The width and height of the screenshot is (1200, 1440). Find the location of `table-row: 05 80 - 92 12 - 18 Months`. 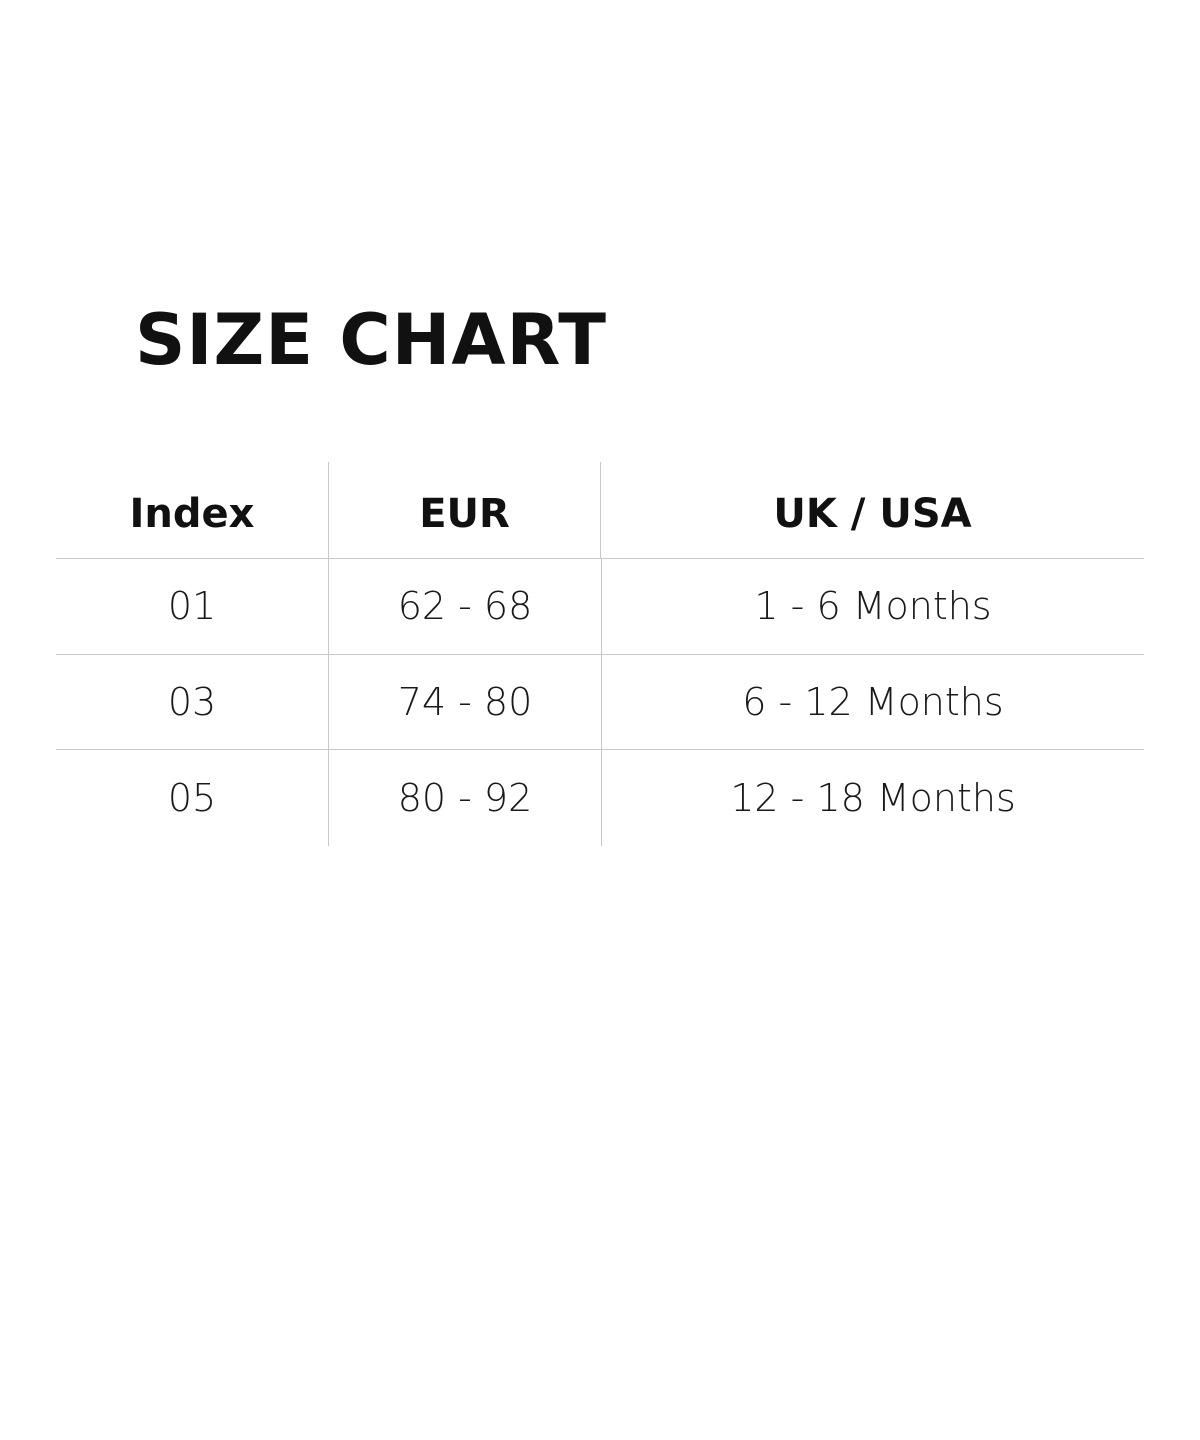

table-row: 05 80 - 92 12 - 18 Months is located at coordinates (600, 797).